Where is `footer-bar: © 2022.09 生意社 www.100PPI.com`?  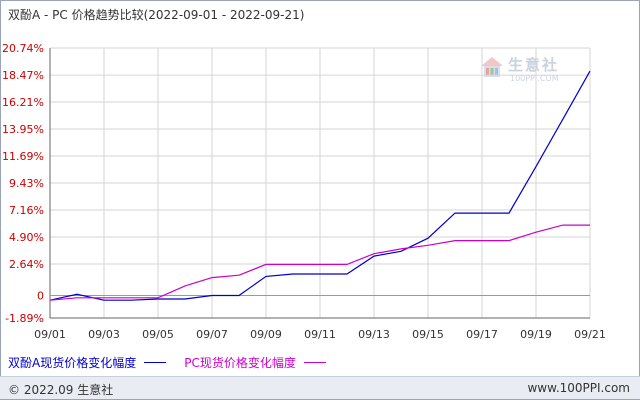
footer-bar: © 2022.09 生意社 www.100PPI.com is located at coordinates (320, 387).